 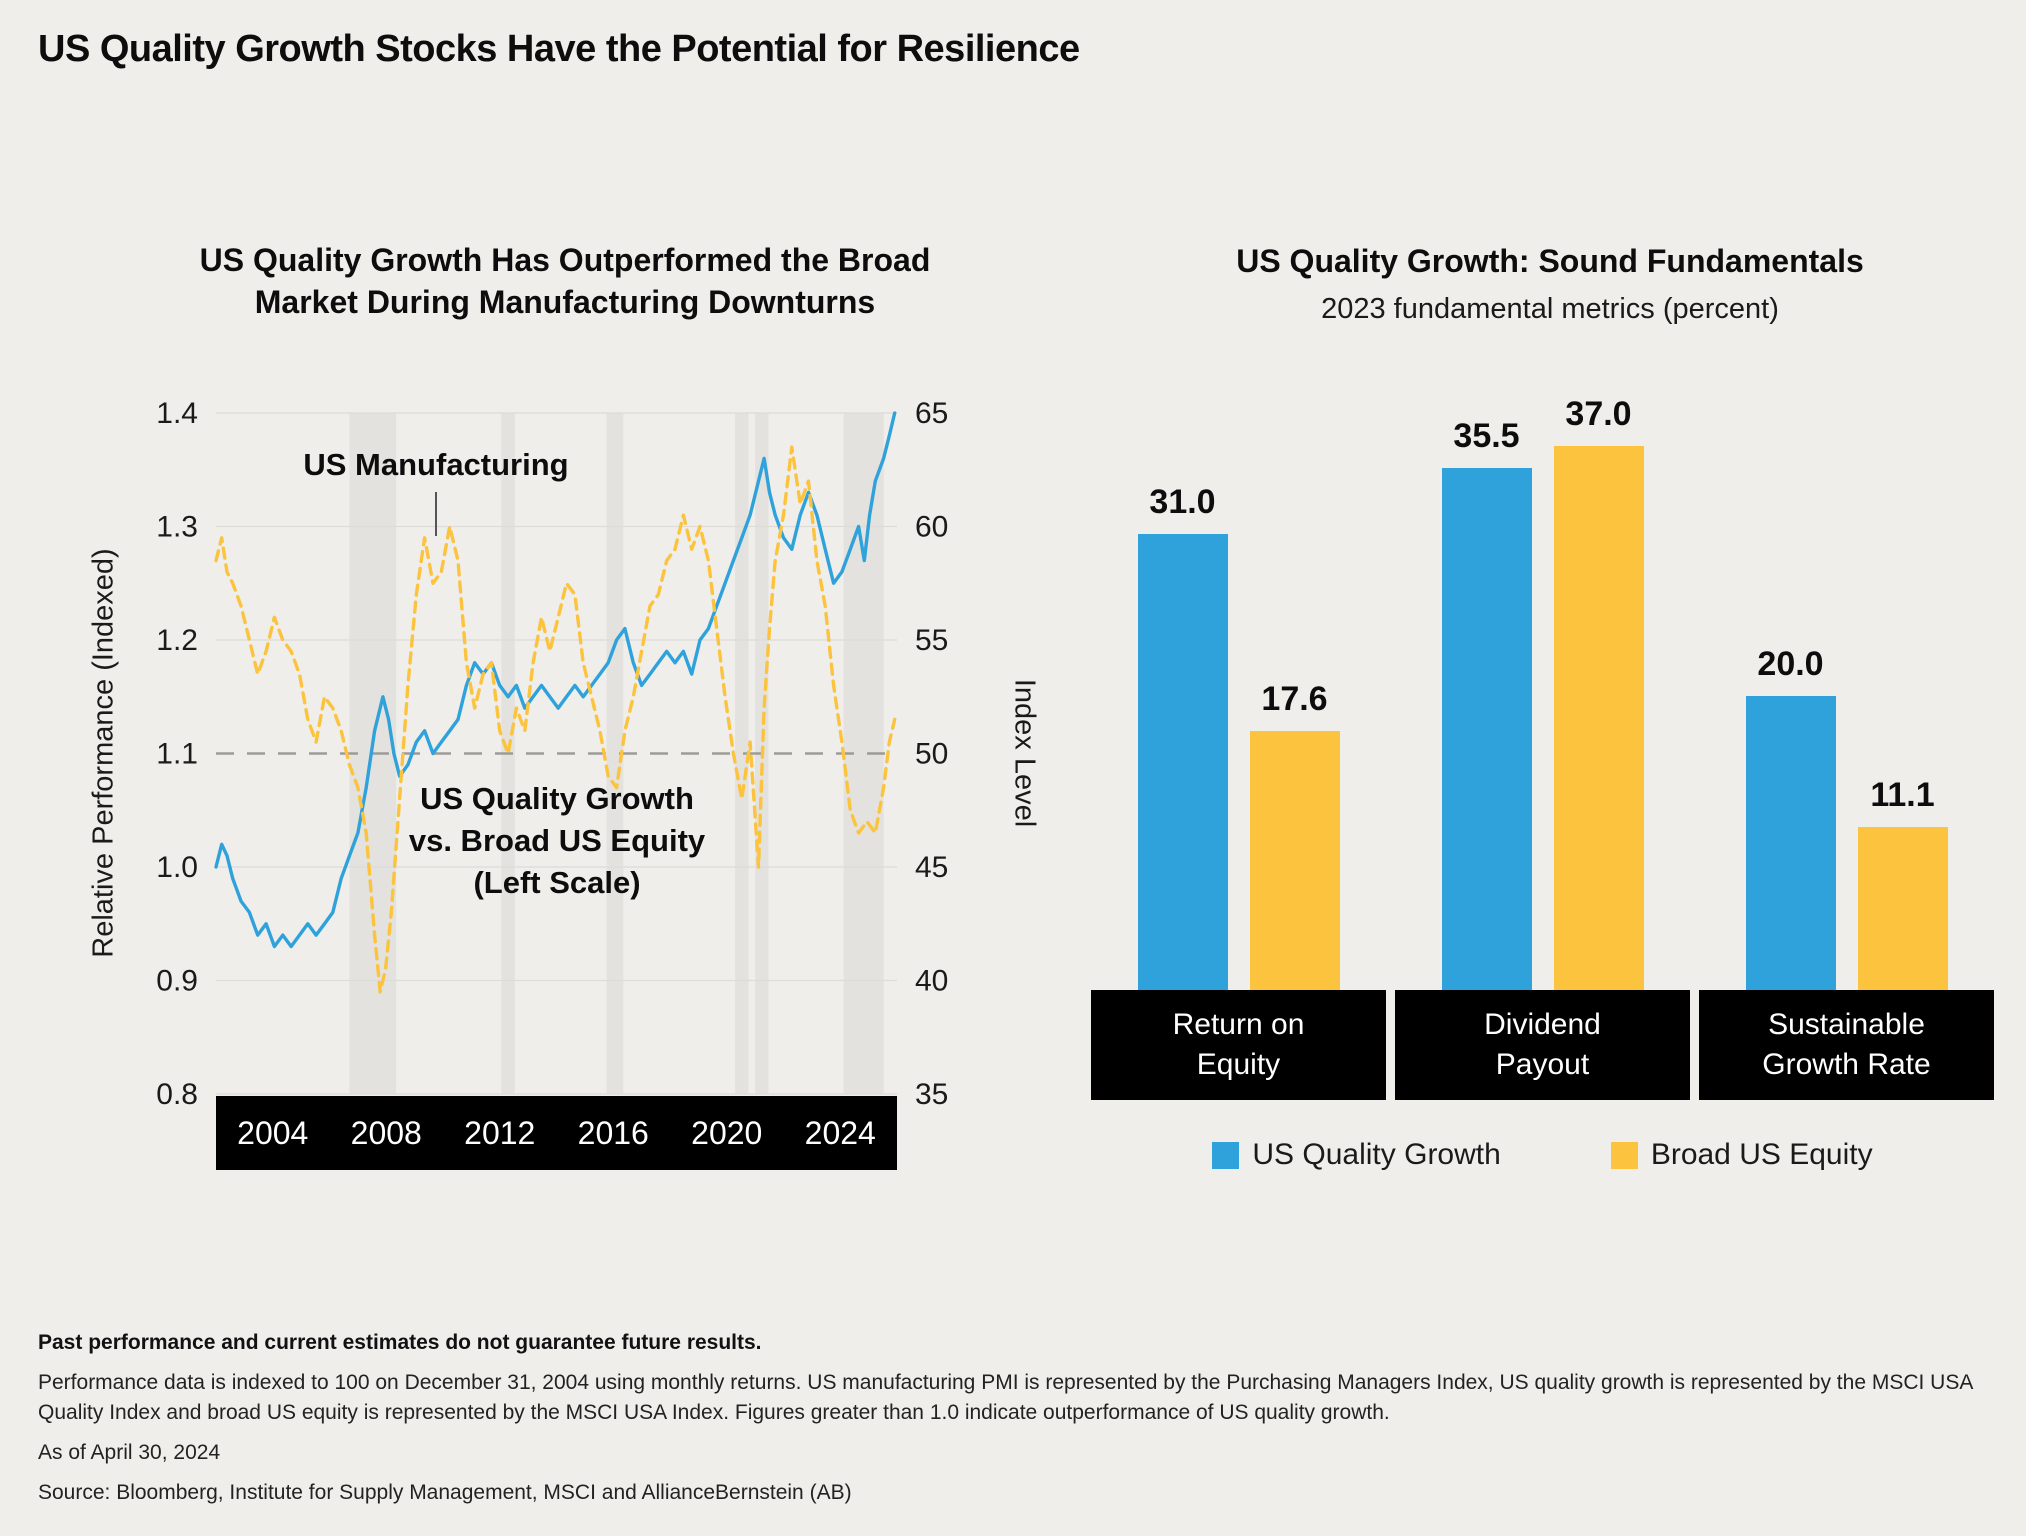 What do you see at coordinates (177, 754) in the screenshot?
I see `left-axis-tick-label: 1.1` at bounding box center [177, 754].